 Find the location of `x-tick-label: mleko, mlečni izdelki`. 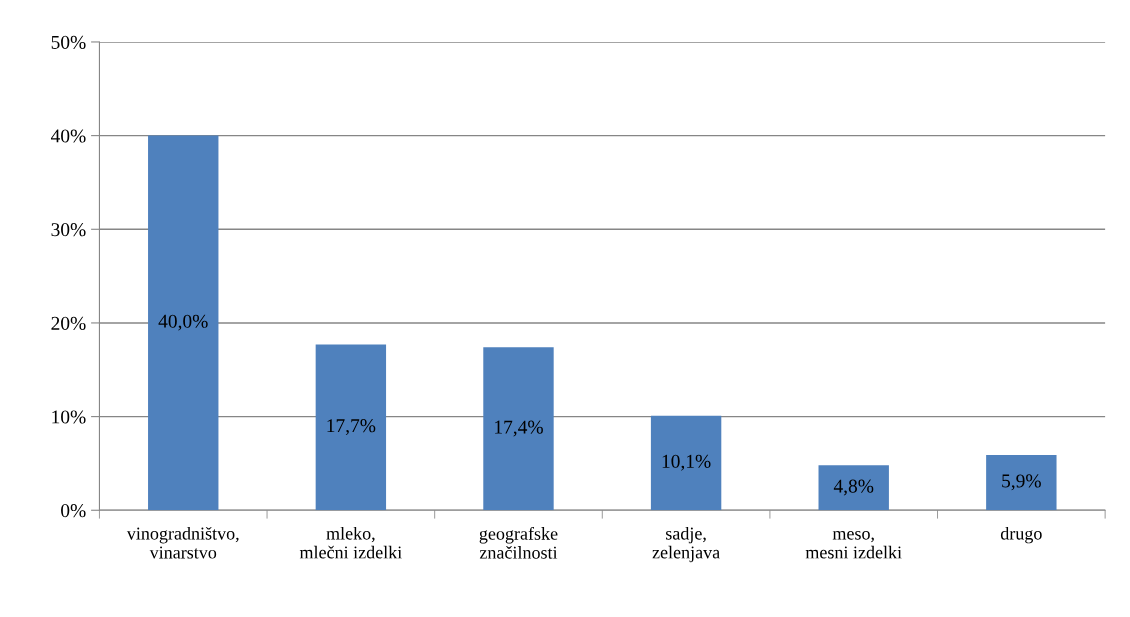

x-tick-label: mleko, mlečni izdelki is located at coordinates (350, 542).